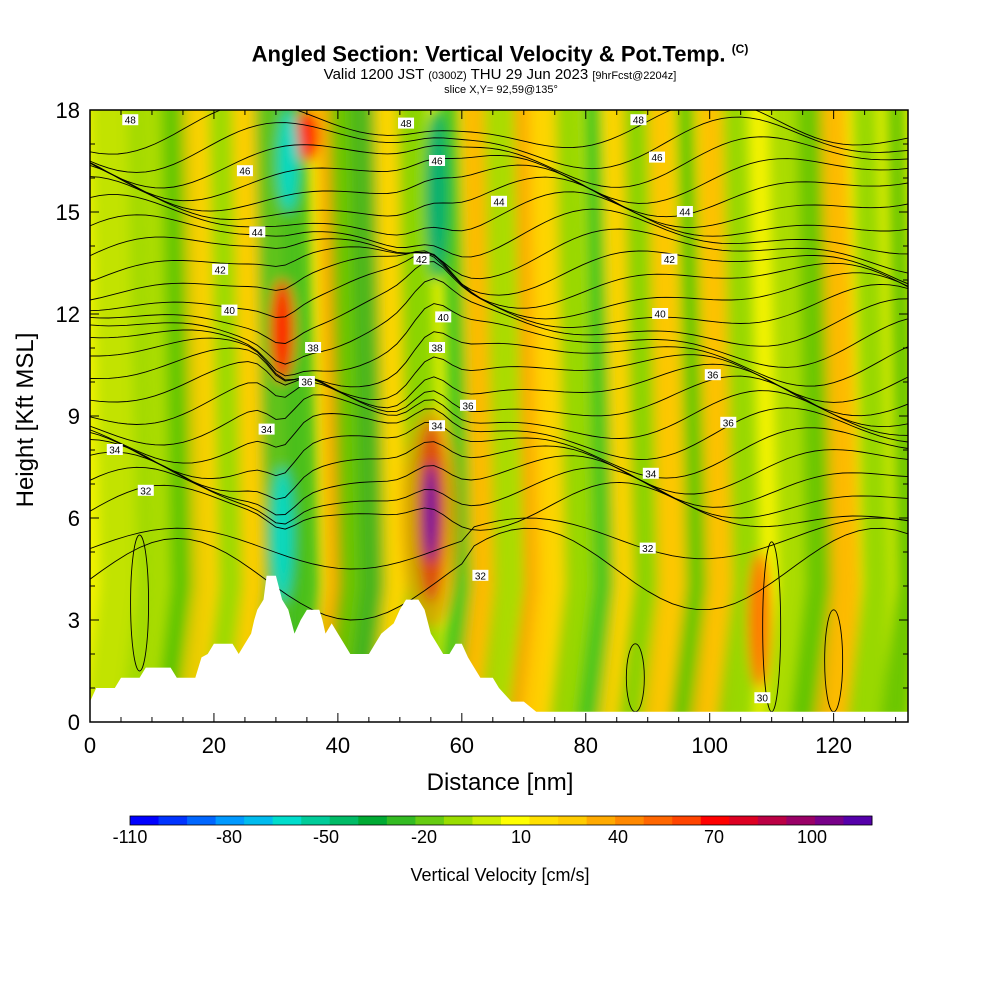  What do you see at coordinates (338, 745) in the screenshot?
I see `x-tick-label: 40` at bounding box center [338, 745].